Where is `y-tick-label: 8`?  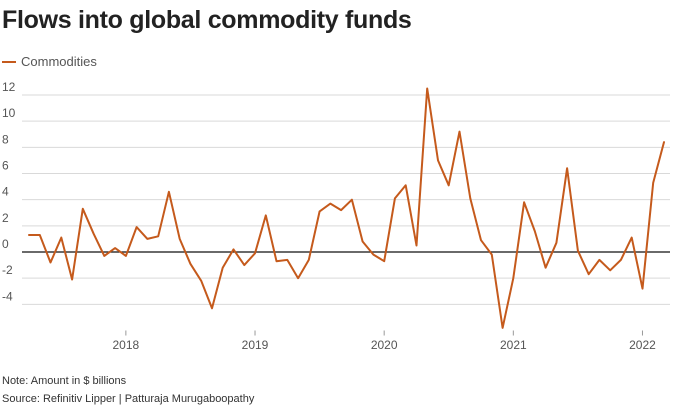 y-tick-label: 8 is located at coordinates (5, 139).